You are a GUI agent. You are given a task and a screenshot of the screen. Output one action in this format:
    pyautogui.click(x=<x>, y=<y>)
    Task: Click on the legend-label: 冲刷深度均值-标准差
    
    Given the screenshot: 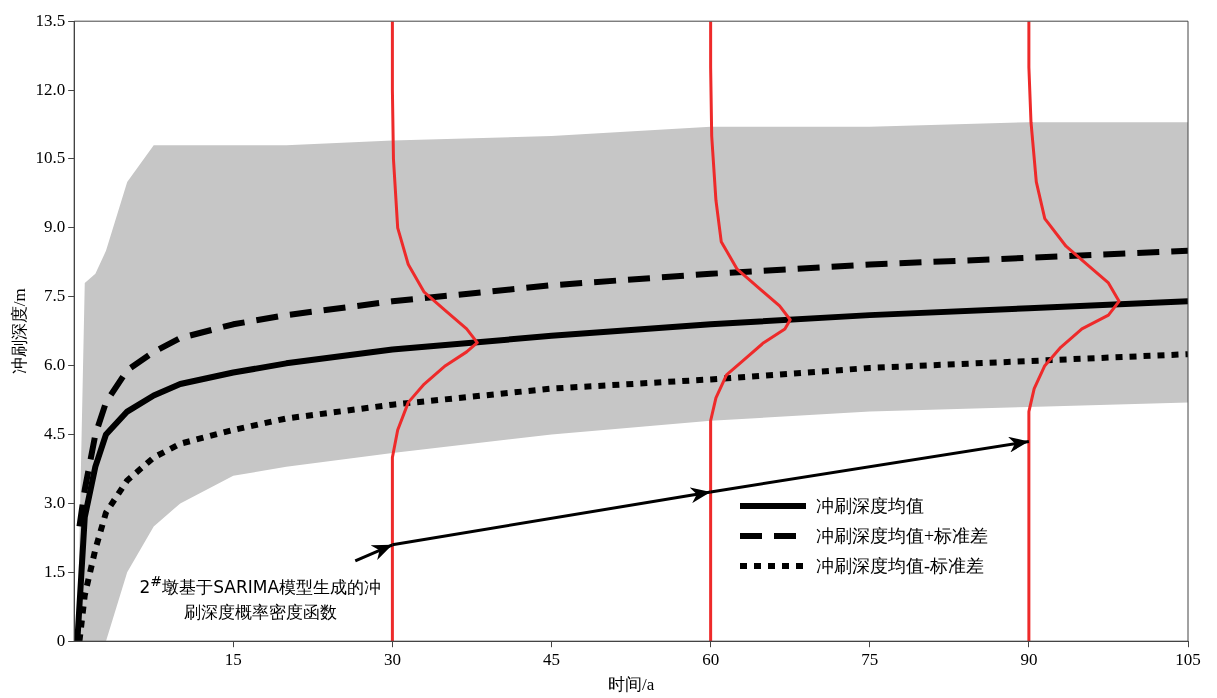 What is the action you would take?
    pyautogui.click(x=900, y=567)
    